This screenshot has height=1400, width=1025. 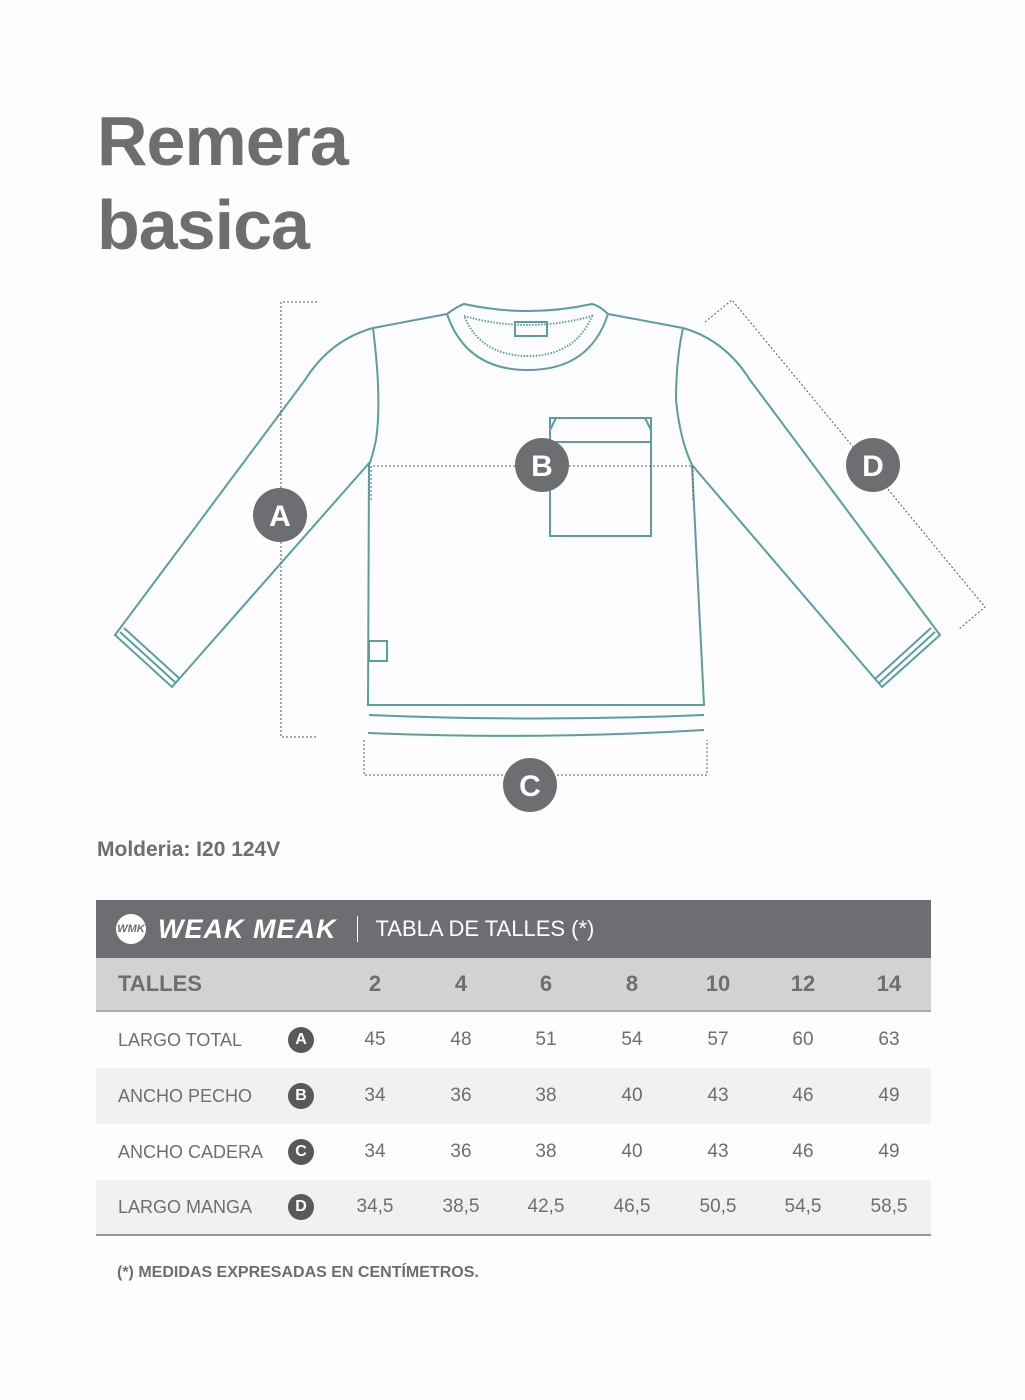 I want to click on table-cell: 58,5, so click(x=889, y=1206).